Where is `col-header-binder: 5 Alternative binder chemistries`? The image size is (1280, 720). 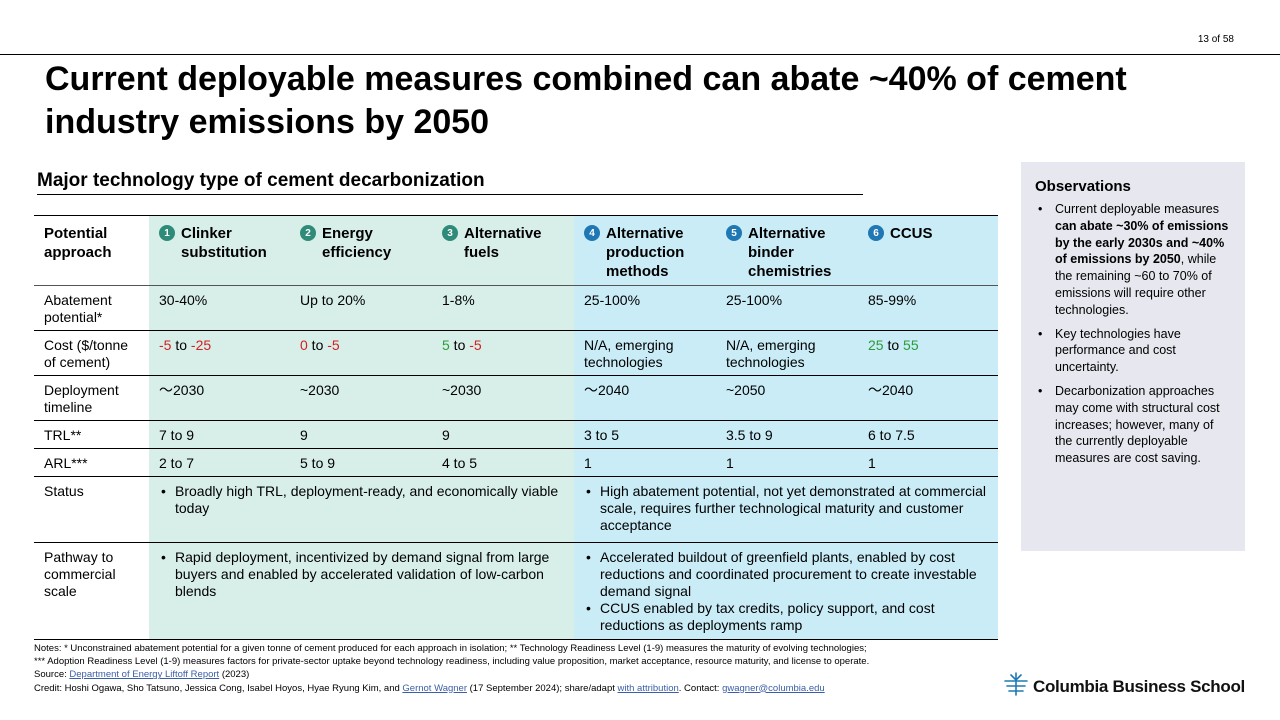
col-header-binder: 5 Alternative binder chemistries is located at coordinates (787, 250).